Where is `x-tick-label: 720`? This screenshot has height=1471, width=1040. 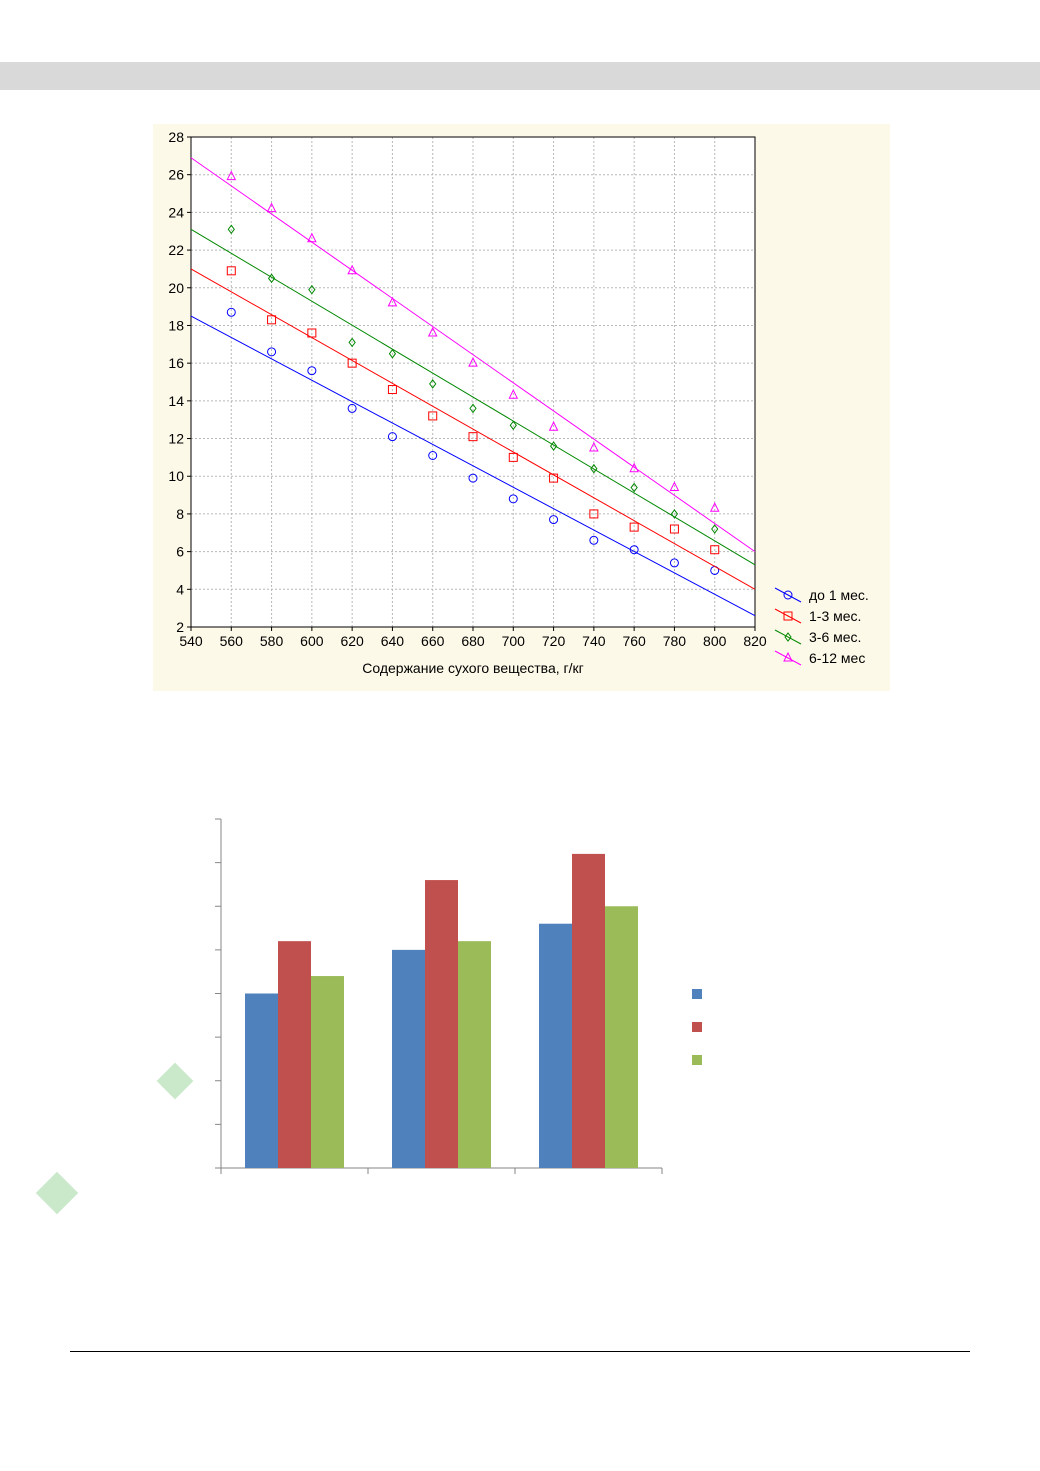 x-tick-label: 720 is located at coordinates (554, 641).